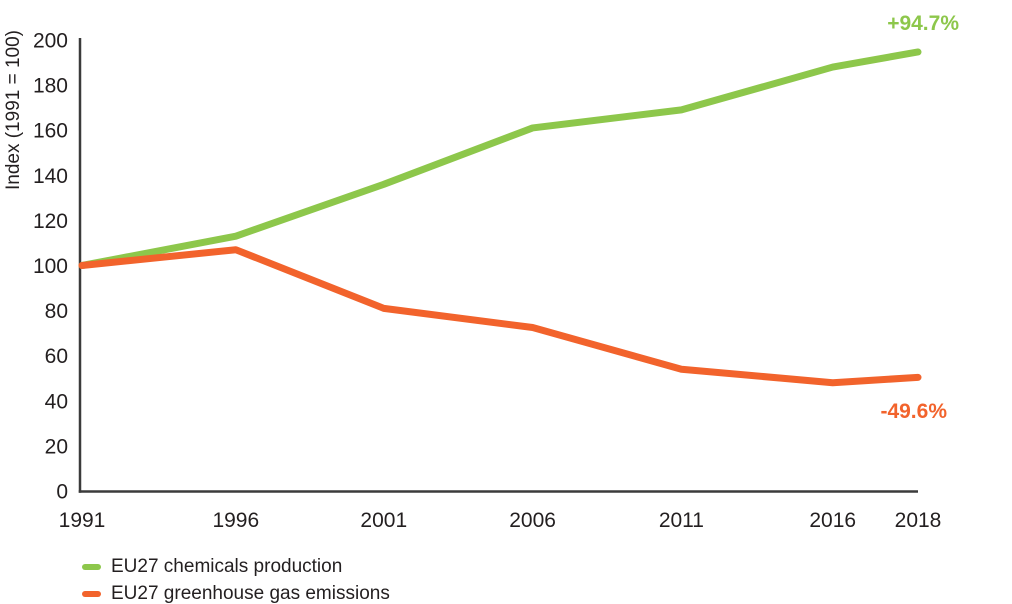 Image resolution: width=1012 pixels, height=604 pixels. Describe the element at coordinates (913, 411) in the screenshot. I see `series-end-label-emissions: -49.6%` at that location.